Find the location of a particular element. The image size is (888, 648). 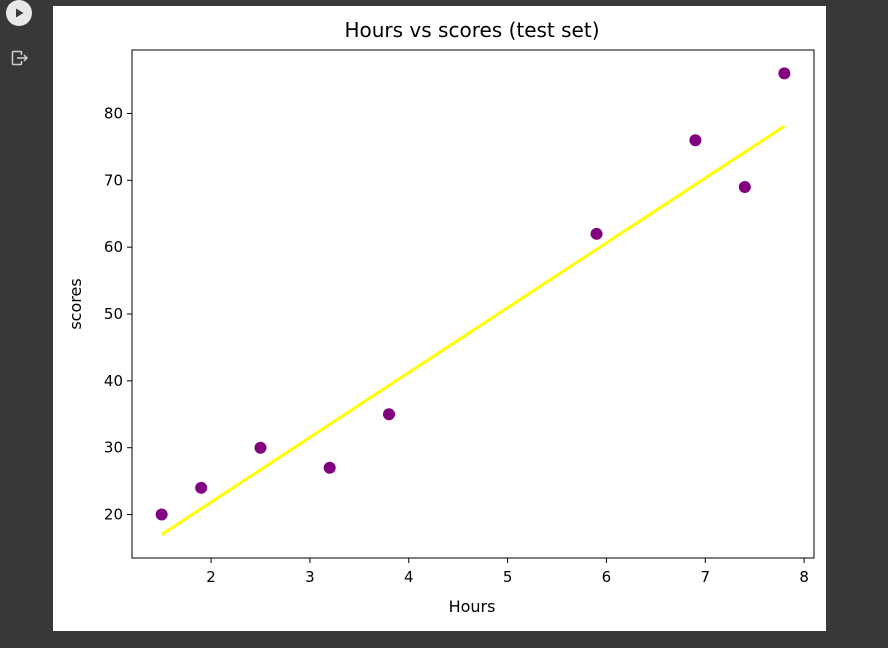

y-tick-label: 20 is located at coordinates (113, 515).